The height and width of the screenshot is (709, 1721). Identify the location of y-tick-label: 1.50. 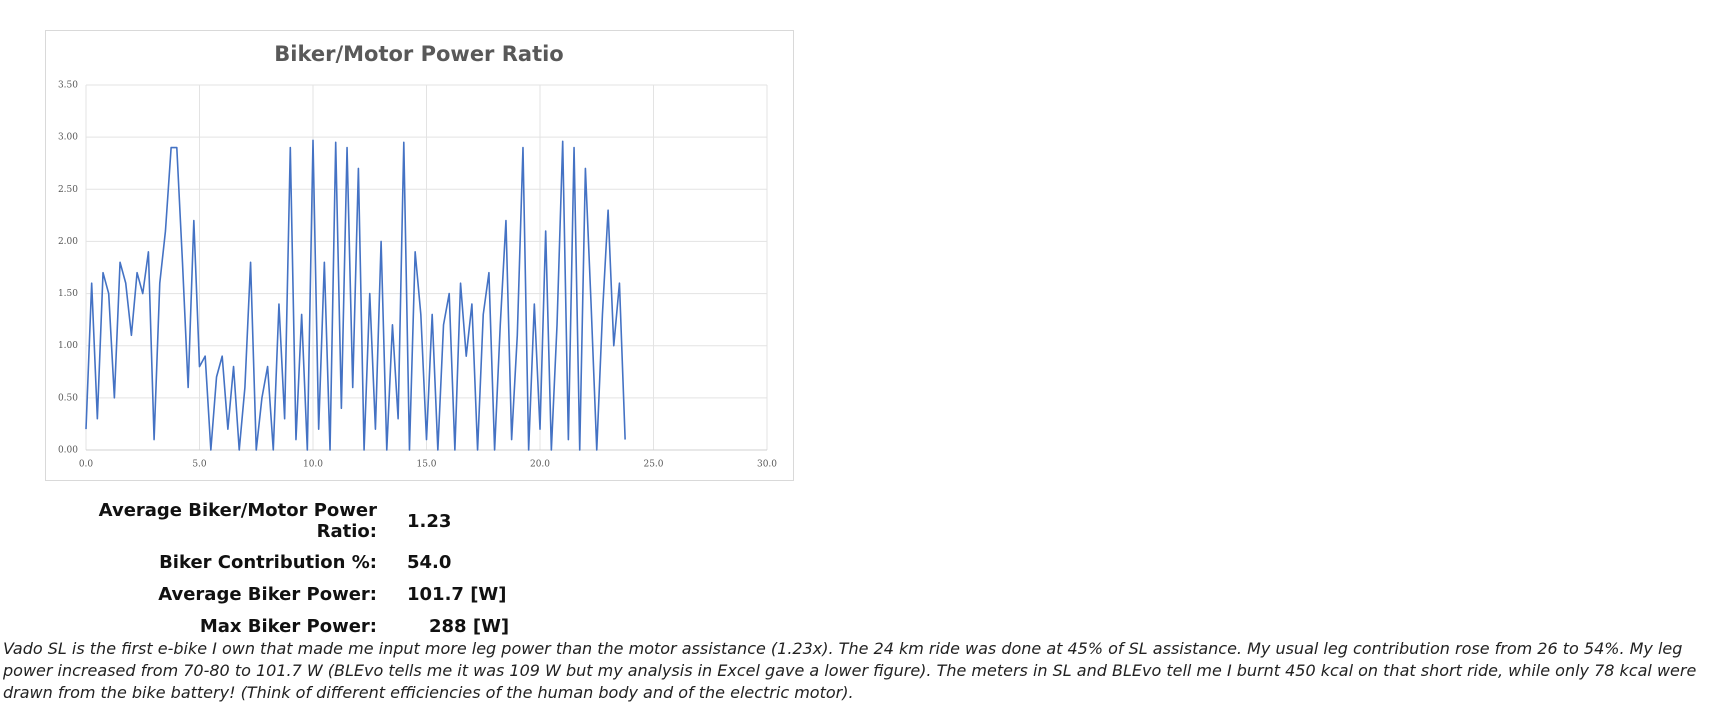
(68, 294).